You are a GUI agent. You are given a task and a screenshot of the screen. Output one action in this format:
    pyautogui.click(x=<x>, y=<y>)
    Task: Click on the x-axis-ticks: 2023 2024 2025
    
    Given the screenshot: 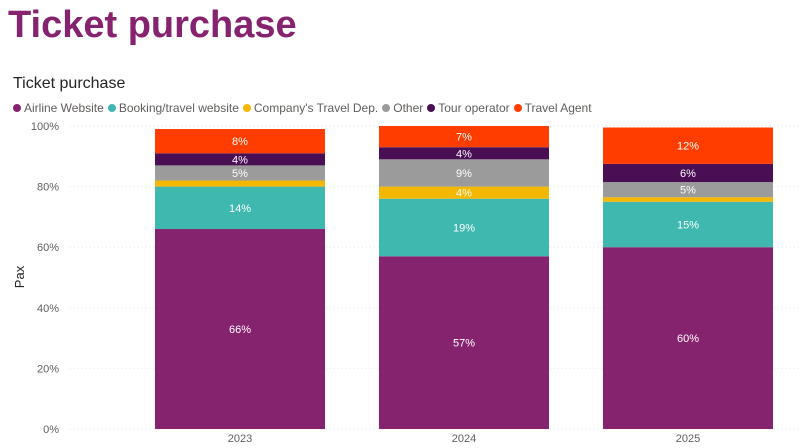 What is the action you would take?
    pyautogui.click(x=464, y=439)
    